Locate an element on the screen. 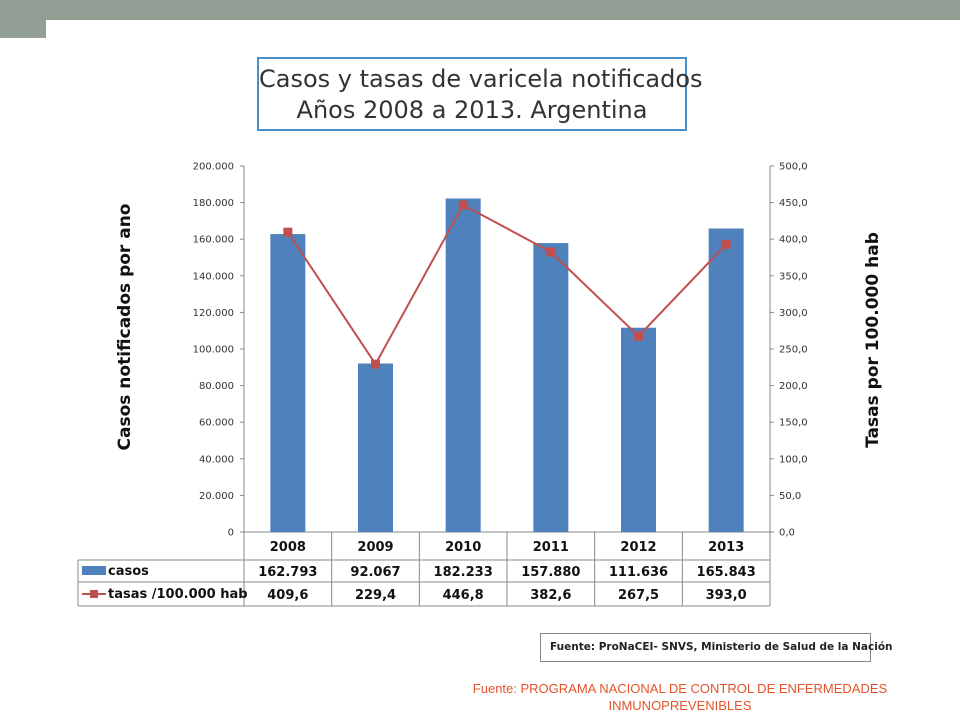 The width and height of the screenshot is (960, 720). casos-value-label: 162.793 is located at coordinates (287, 572).